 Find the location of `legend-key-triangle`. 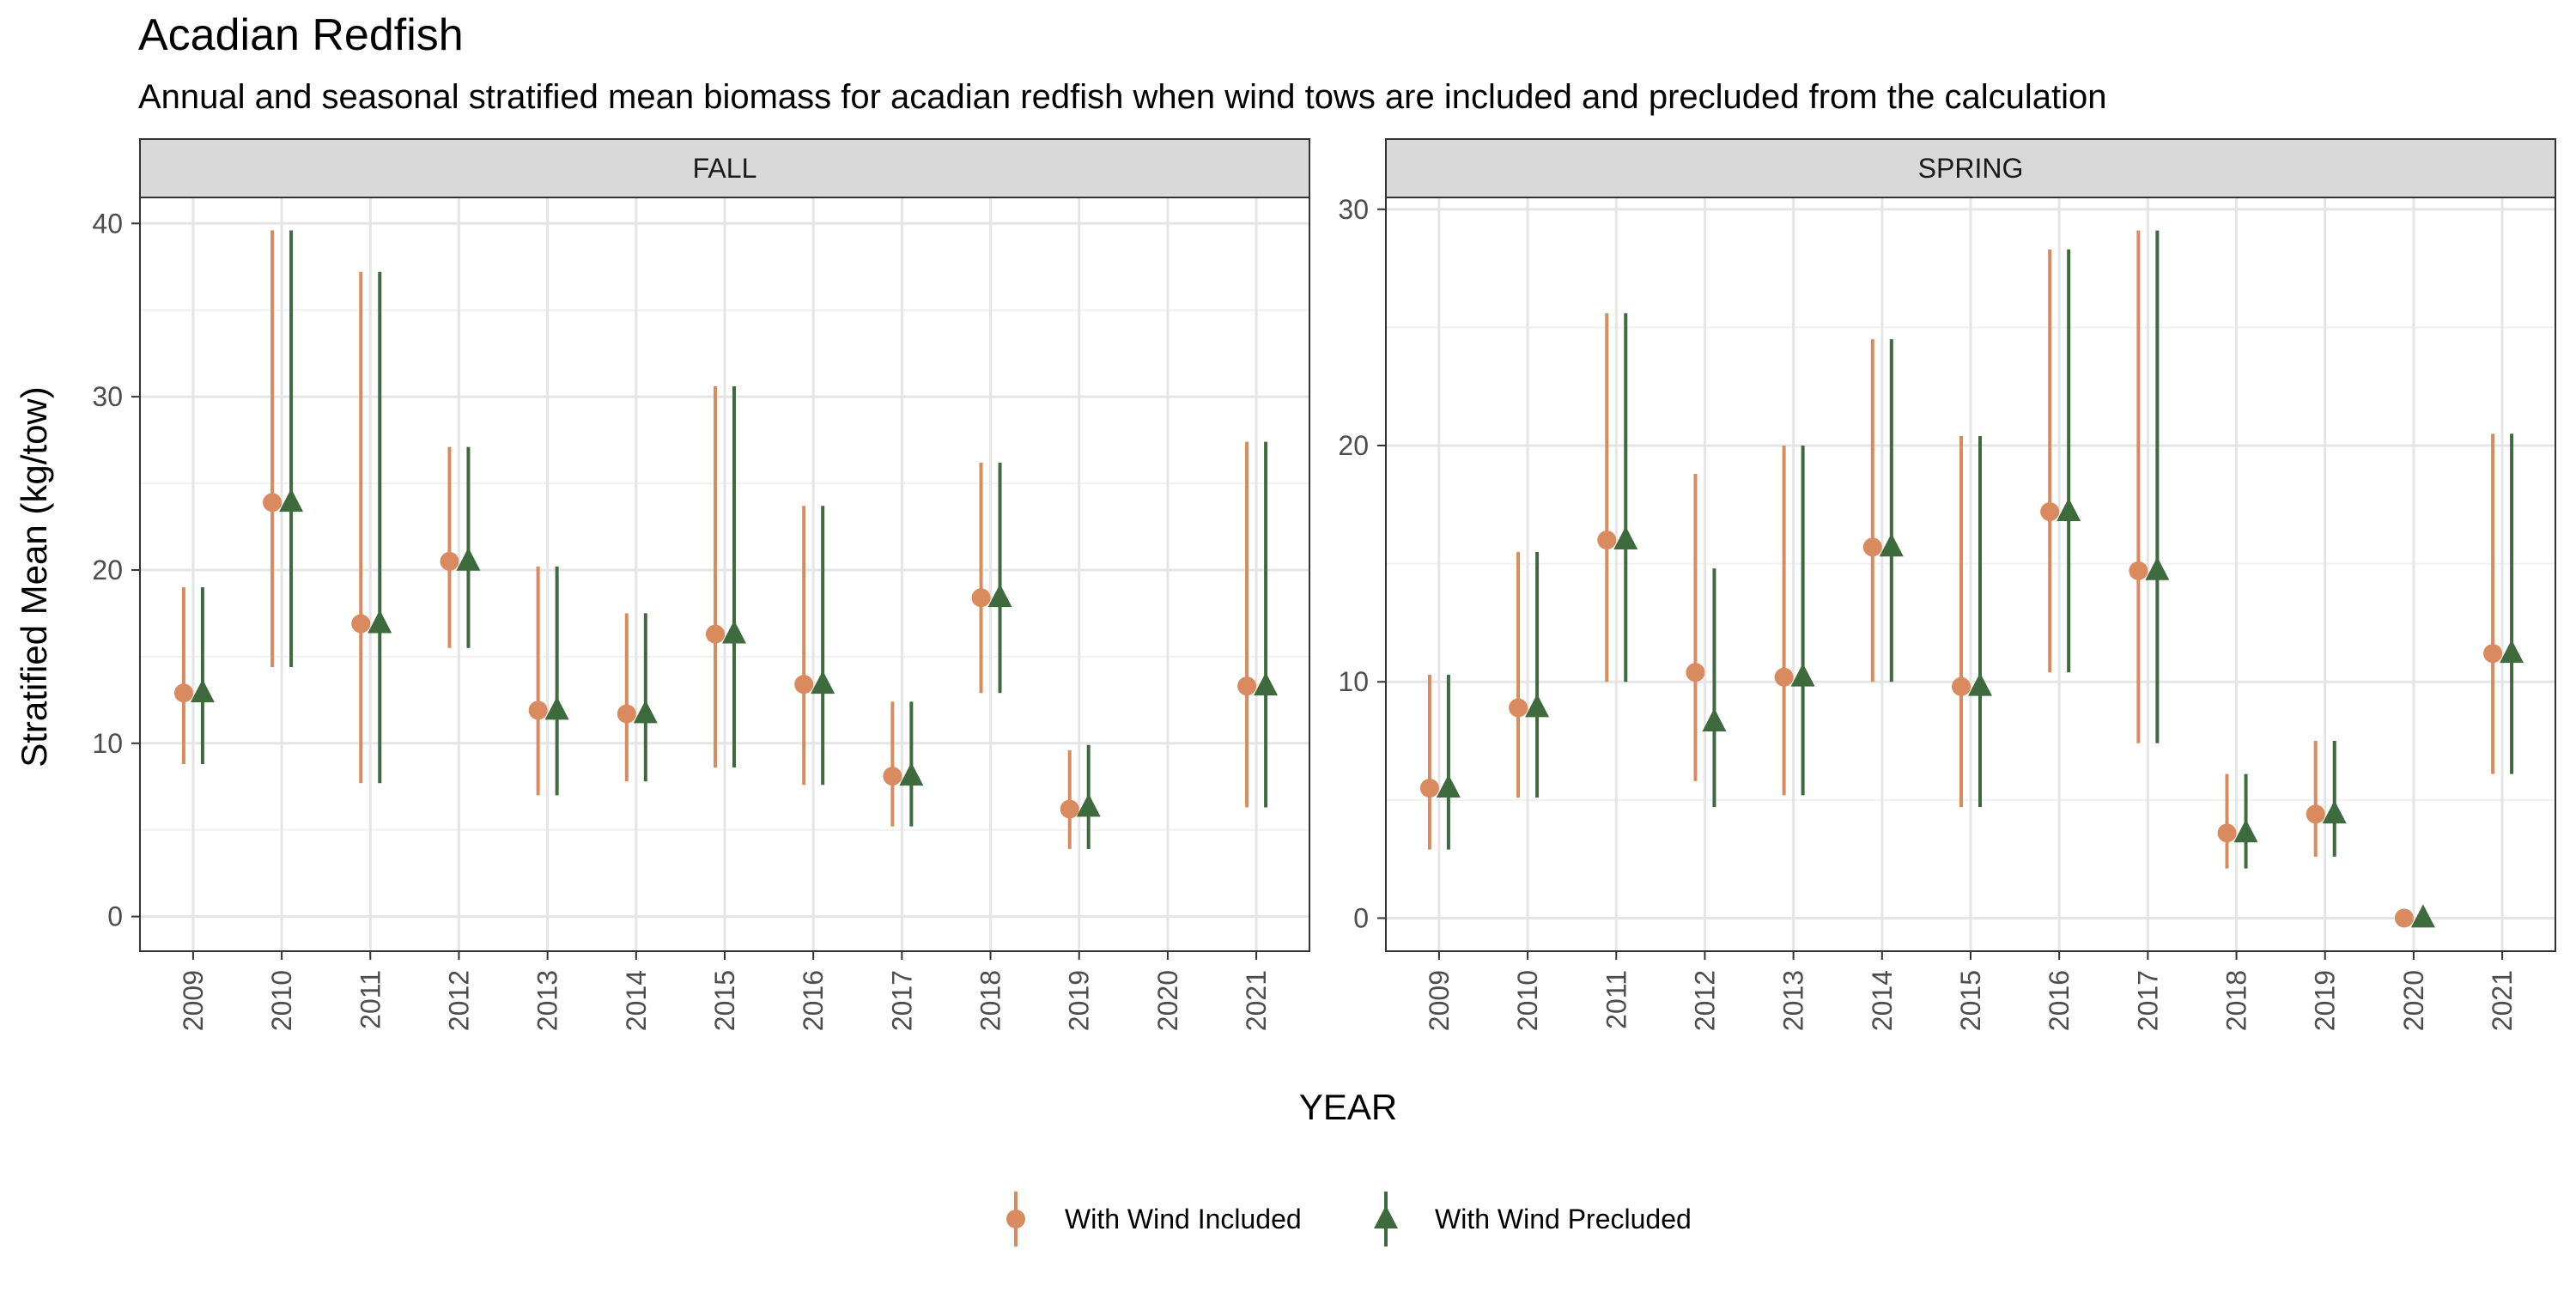

legend-key-triangle is located at coordinates (1386, 1216).